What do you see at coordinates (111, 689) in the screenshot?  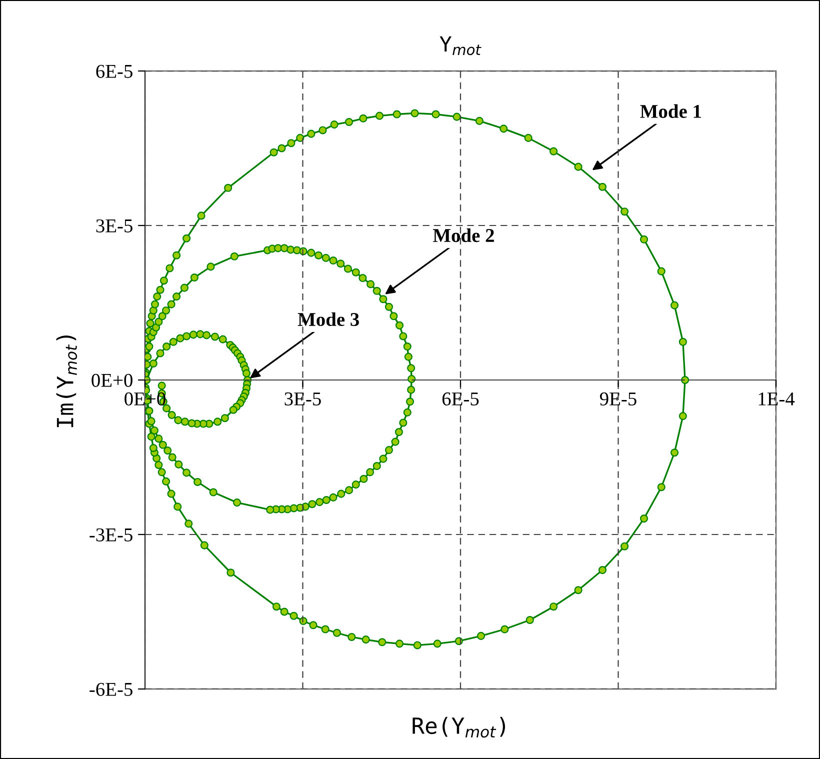 I see `y-tick-label: -6E-5` at bounding box center [111, 689].